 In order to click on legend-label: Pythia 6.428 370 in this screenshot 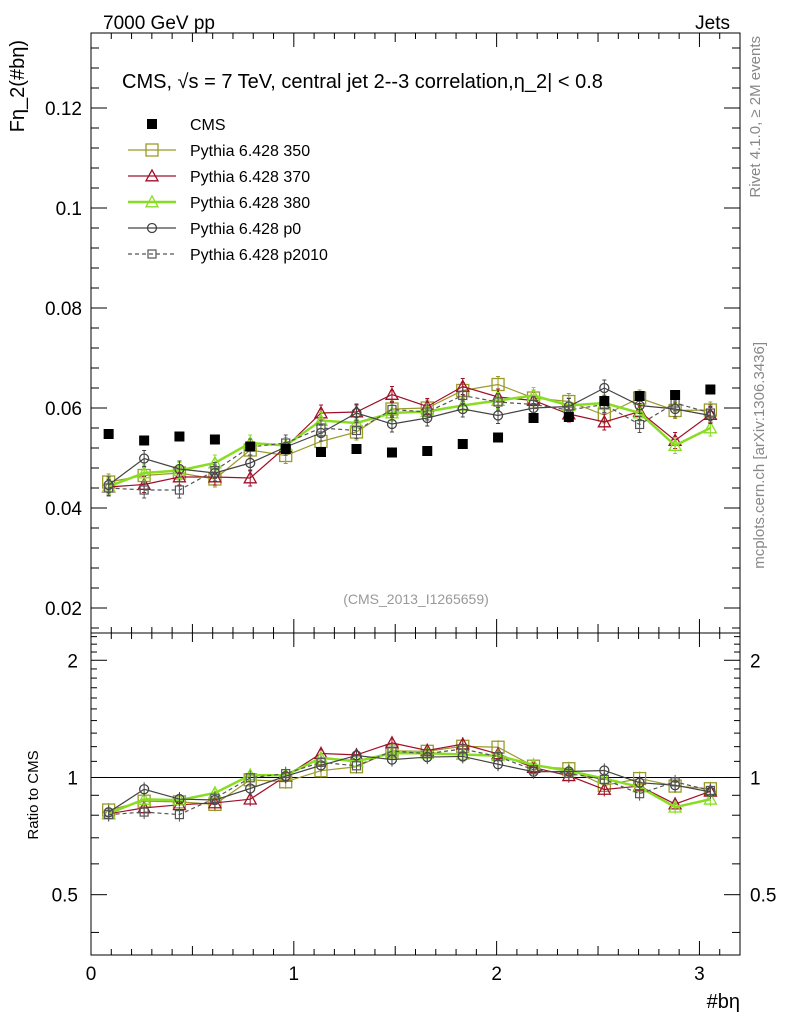, I will do `click(250, 177)`.